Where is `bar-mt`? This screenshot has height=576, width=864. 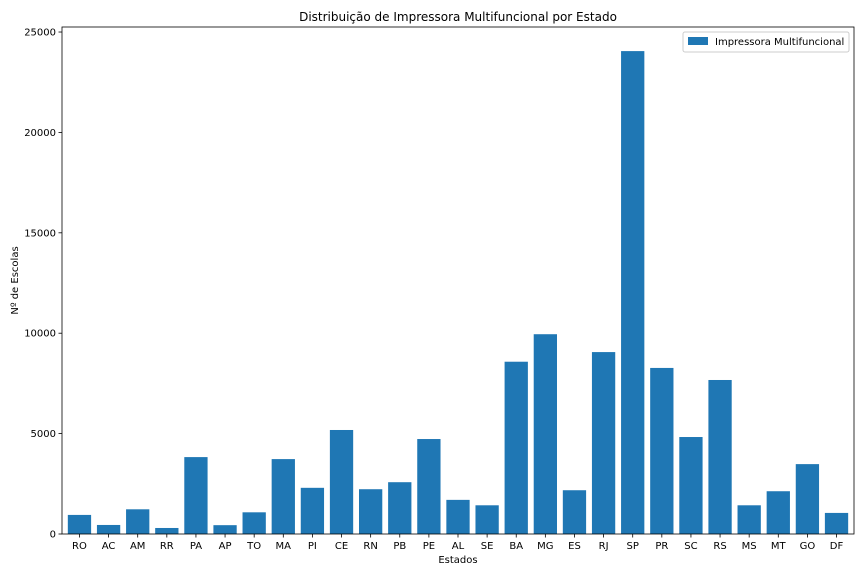 bar-mt is located at coordinates (778, 512).